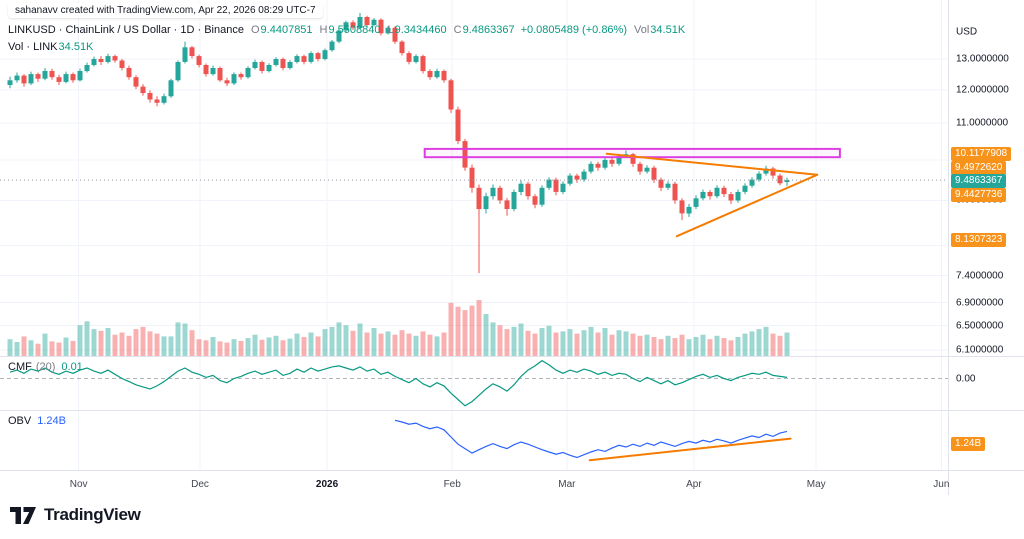  Describe the element at coordinates (966, 378) in the screenshot. I see `price-axis-label: 0.00` at that location.